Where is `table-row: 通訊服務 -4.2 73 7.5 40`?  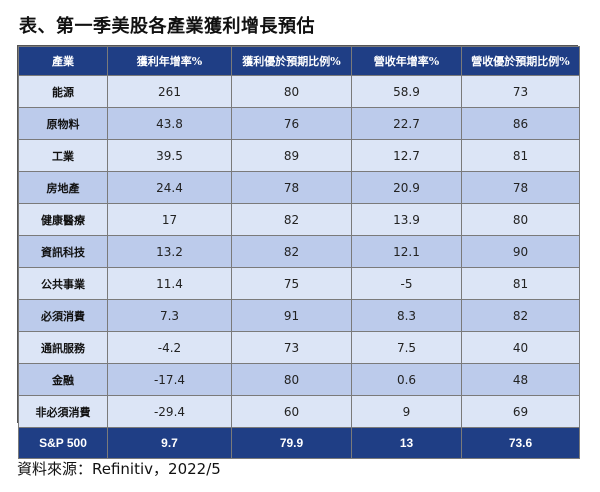
table-row: 通訊服務 -4.2 73 7.5 40 is located at coordinates (299, 347).